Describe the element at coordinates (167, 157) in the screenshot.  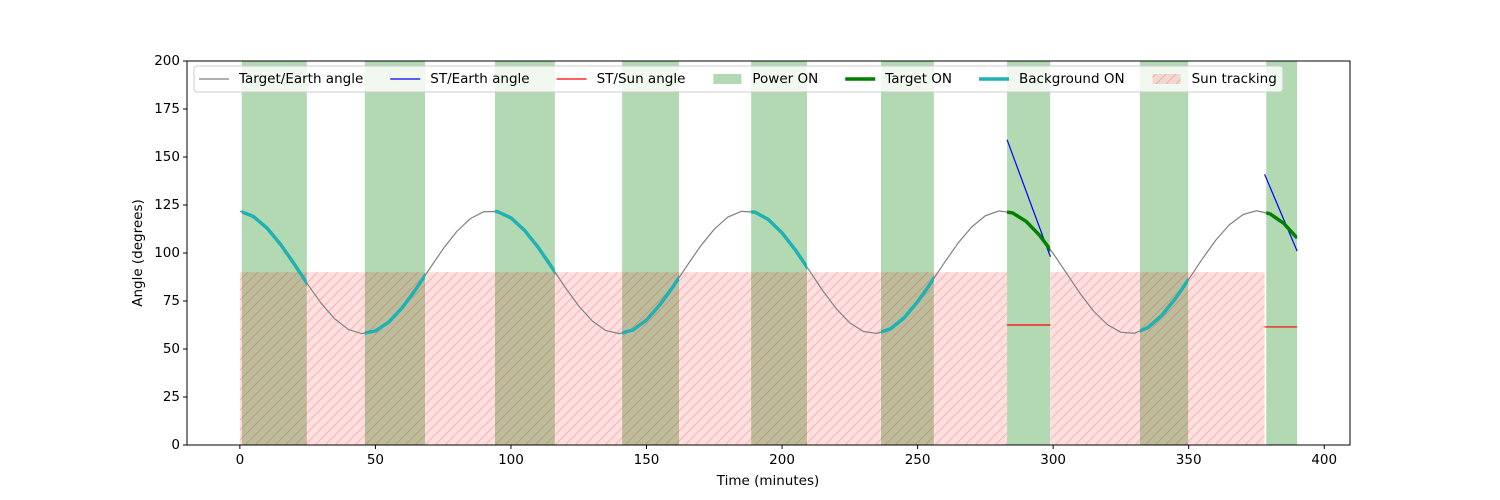
I see `y-tick-label: 150` at that location.